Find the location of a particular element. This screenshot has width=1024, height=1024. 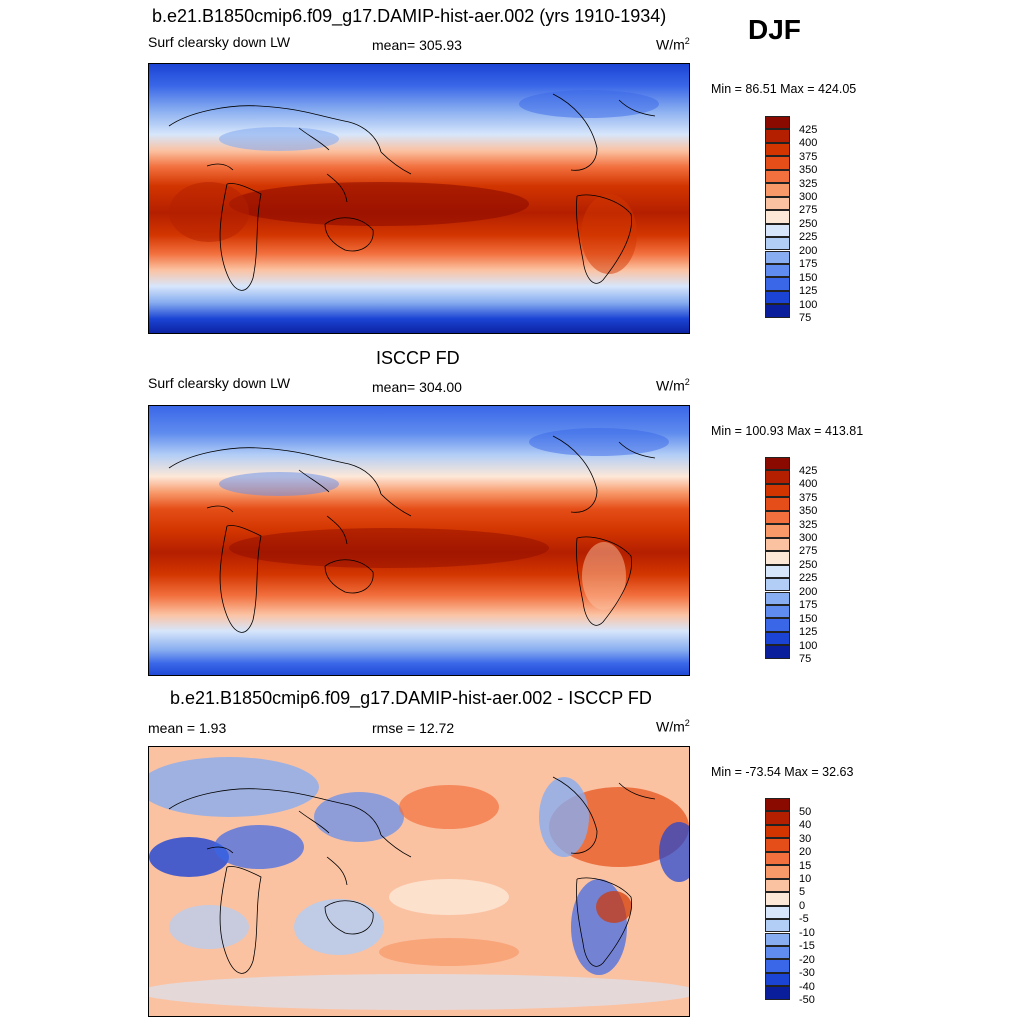

colorbar-label: 225 is located at coordinates (808, 237).